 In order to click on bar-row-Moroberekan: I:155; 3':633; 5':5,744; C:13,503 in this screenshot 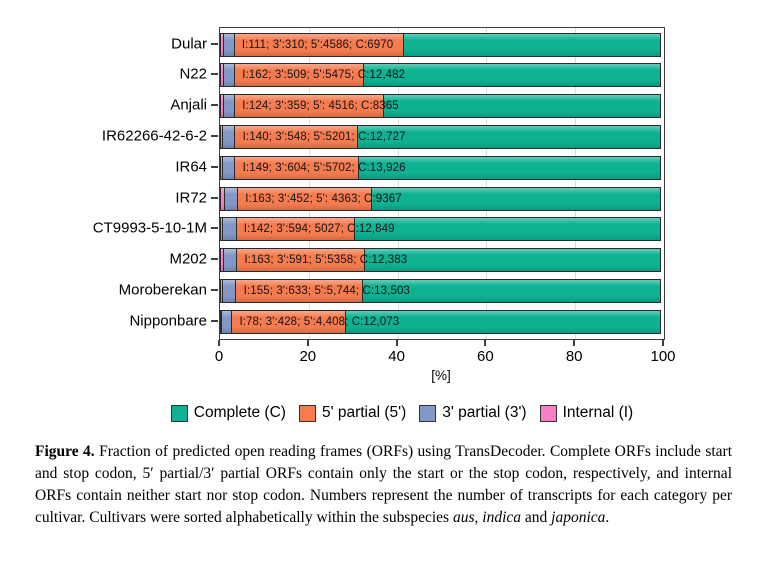, I will do `click(442, 290)`.